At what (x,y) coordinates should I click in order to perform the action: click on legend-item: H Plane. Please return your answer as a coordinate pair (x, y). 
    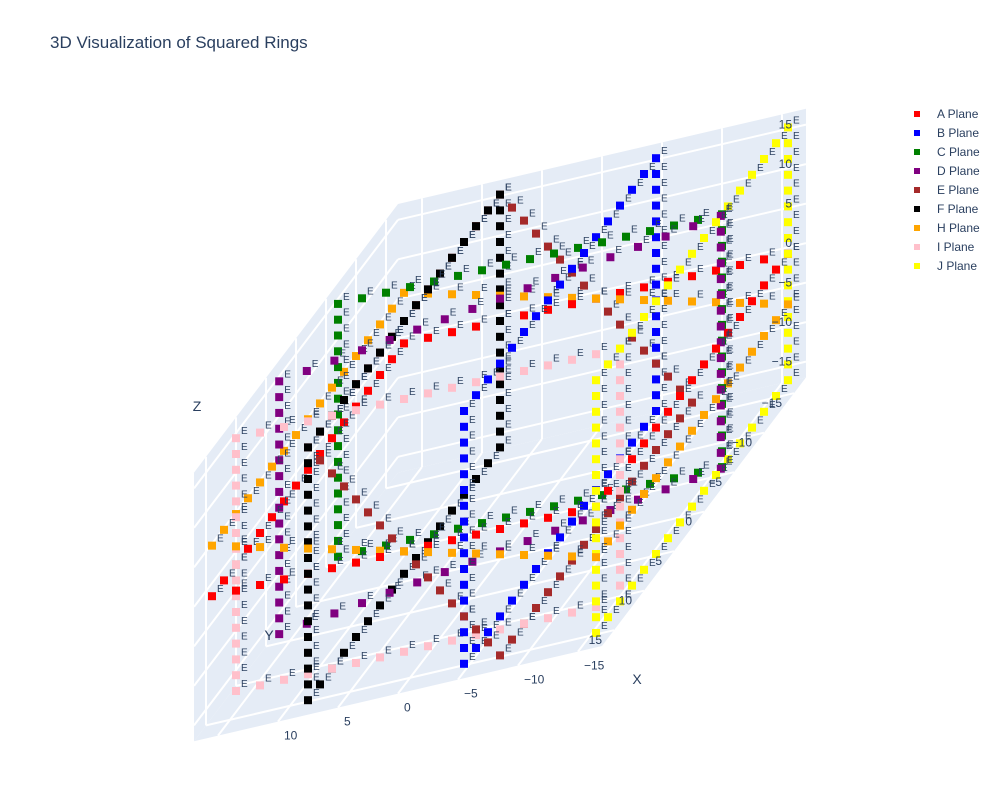
    Looking at the image, I should click on (945, 227).